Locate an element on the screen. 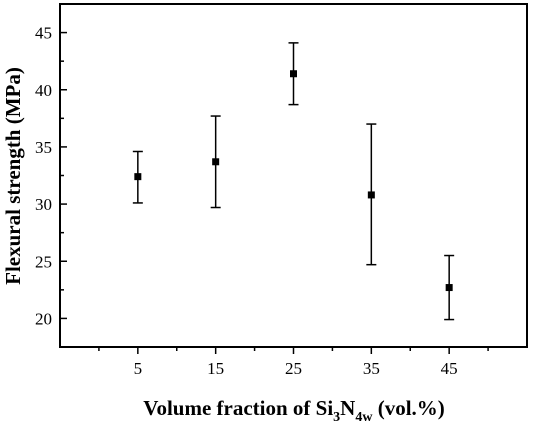 This screenshot has width=533, height=423. x-axis-title-part: Volume fraction of Si is located at coordinates (238, 408).